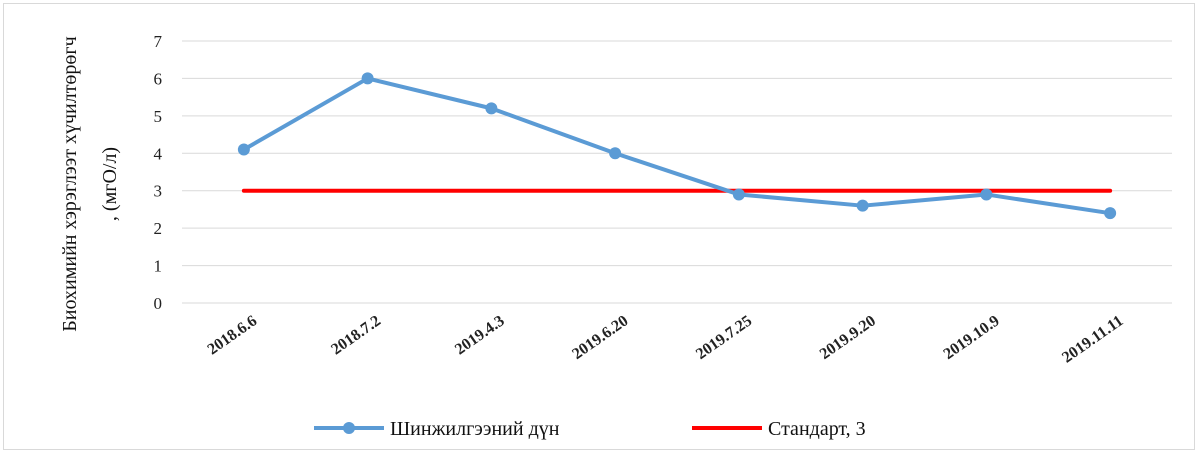 This screenshot has width=1199, height=454. Describe the element at coordinates (158, 191) in the screenshot. I see `y-tick-label: 3` at that location.